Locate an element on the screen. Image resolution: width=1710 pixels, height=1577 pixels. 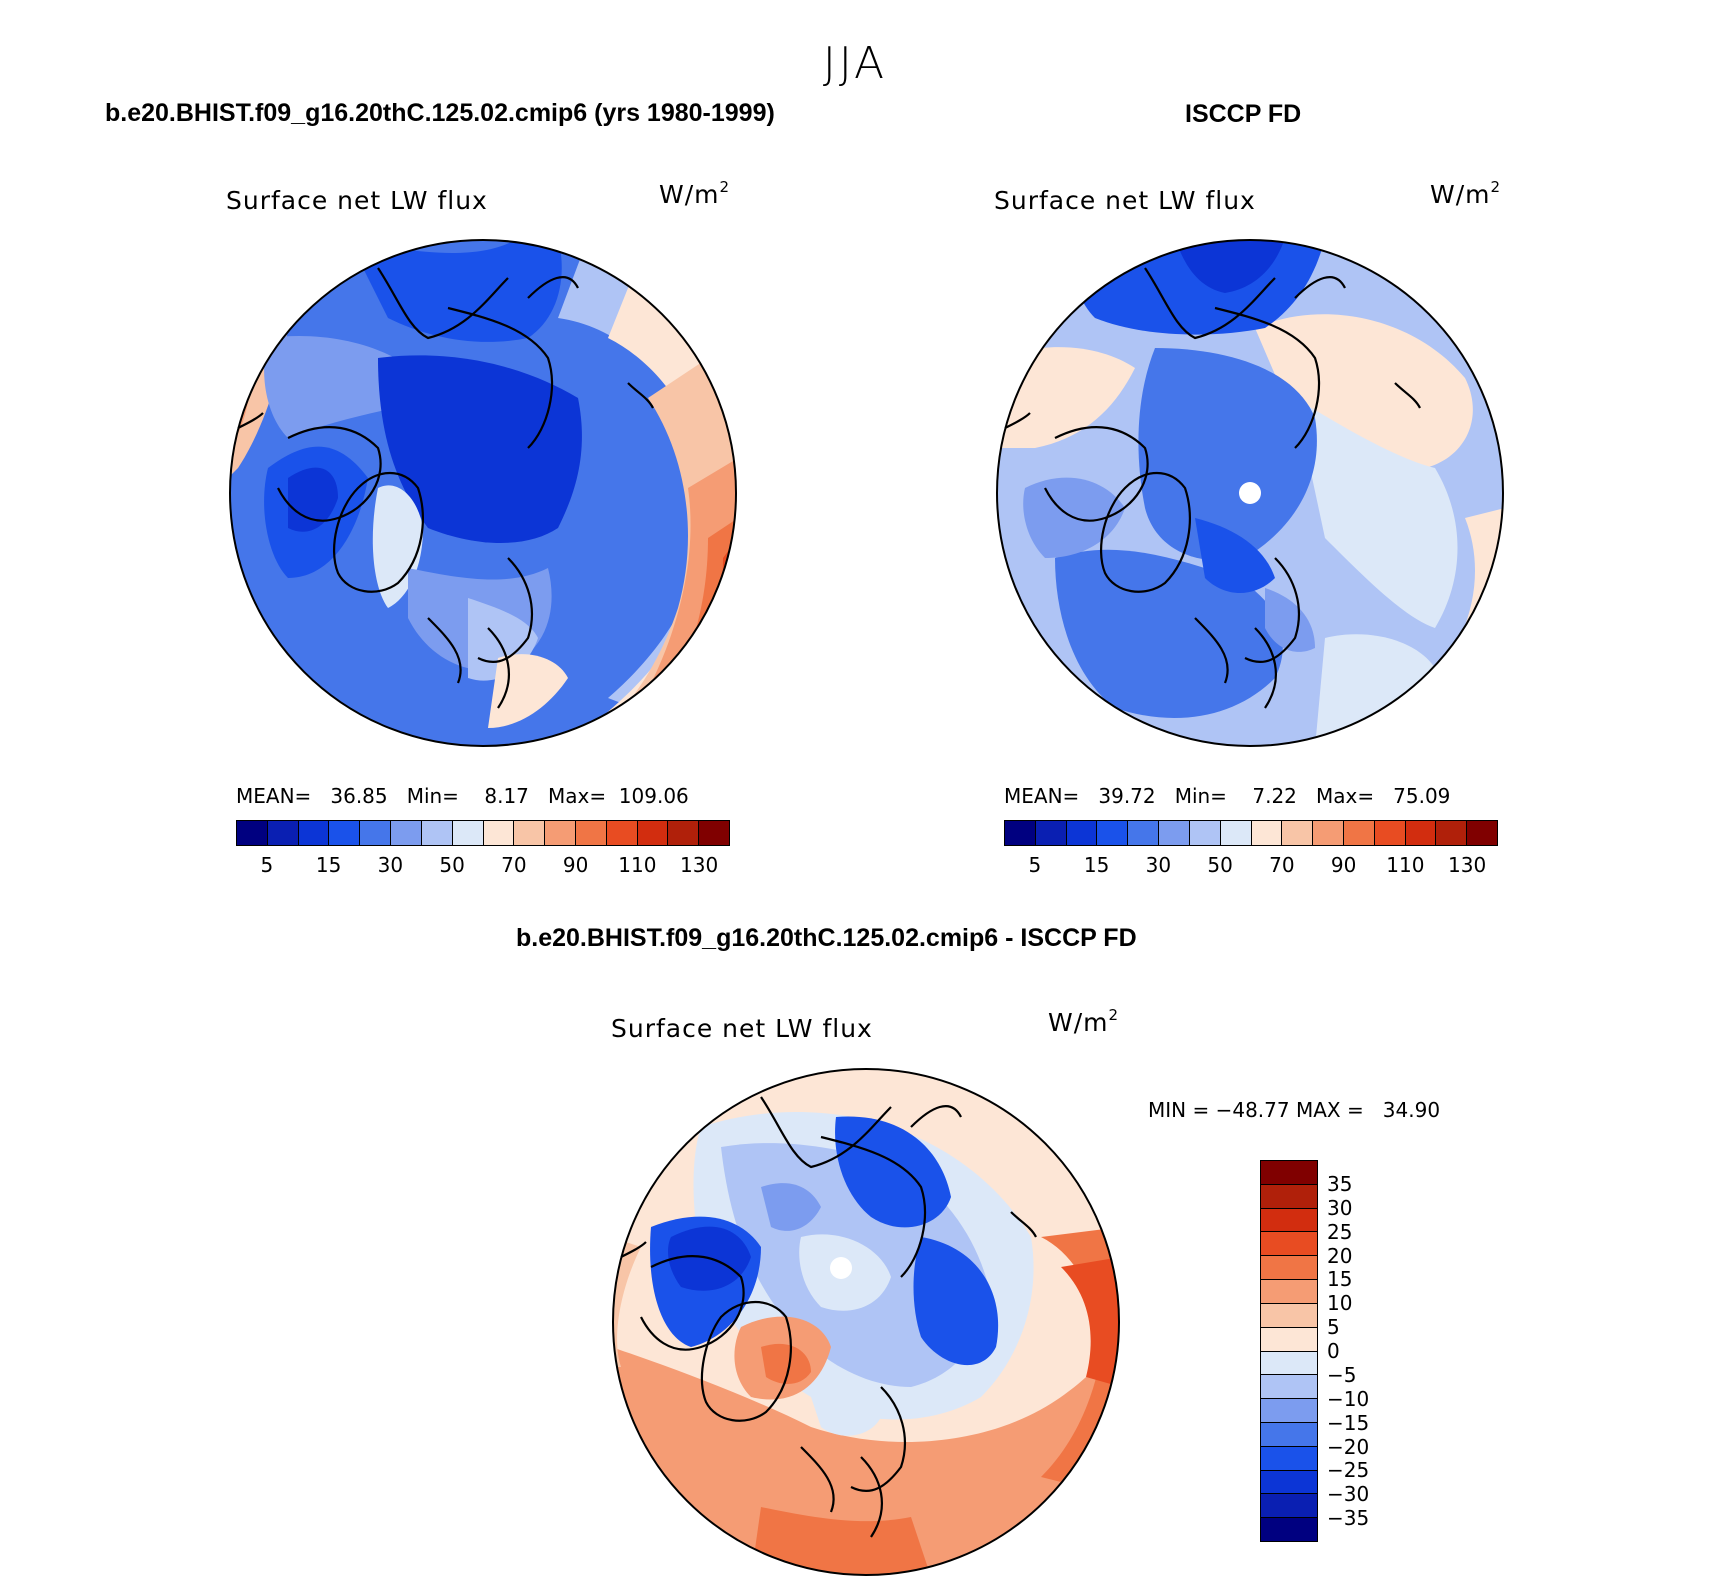
panel-2-field is located at coordinates (1250, 493).